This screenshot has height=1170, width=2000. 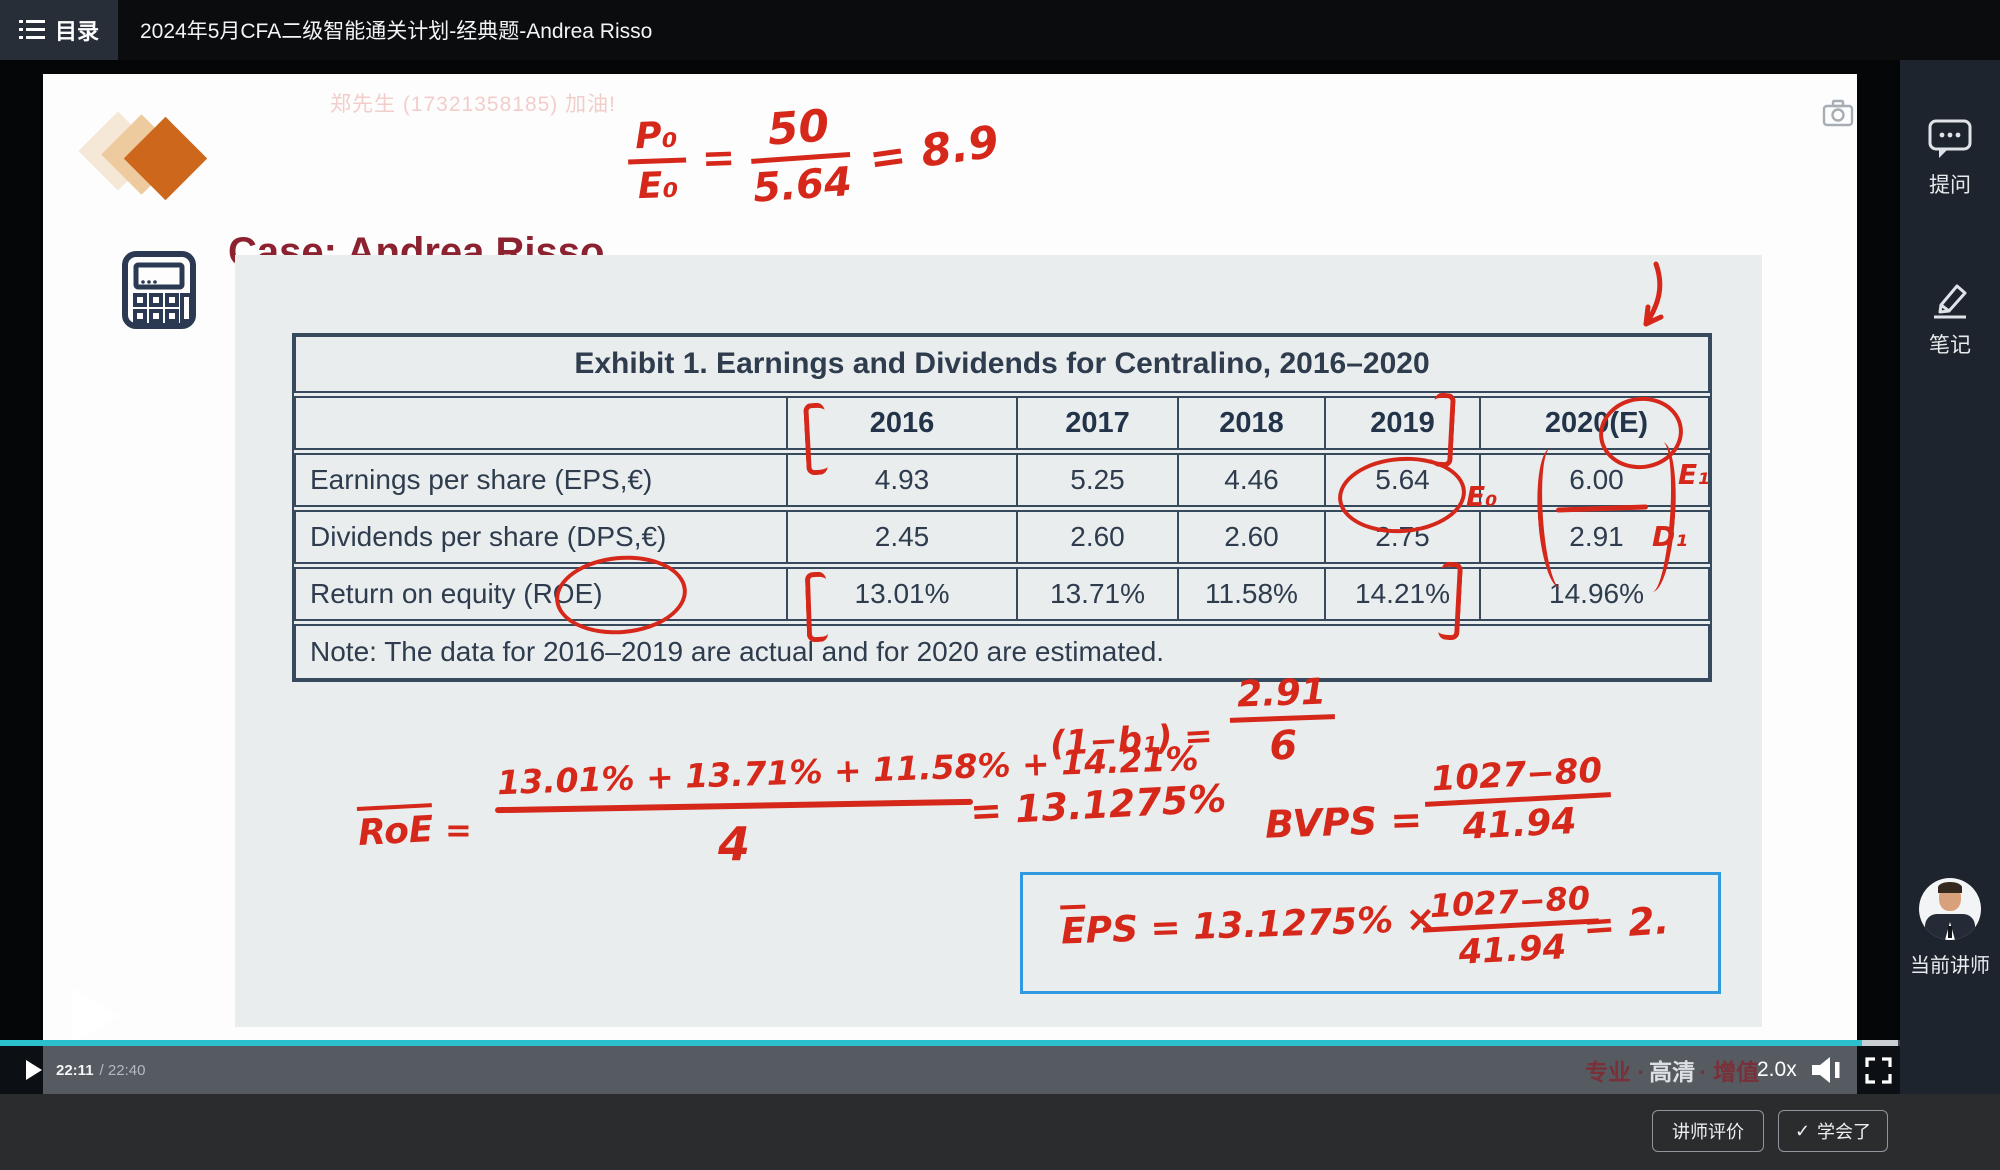 I want to click on table-header-cell: 2018, so click(x=1250, y=423).